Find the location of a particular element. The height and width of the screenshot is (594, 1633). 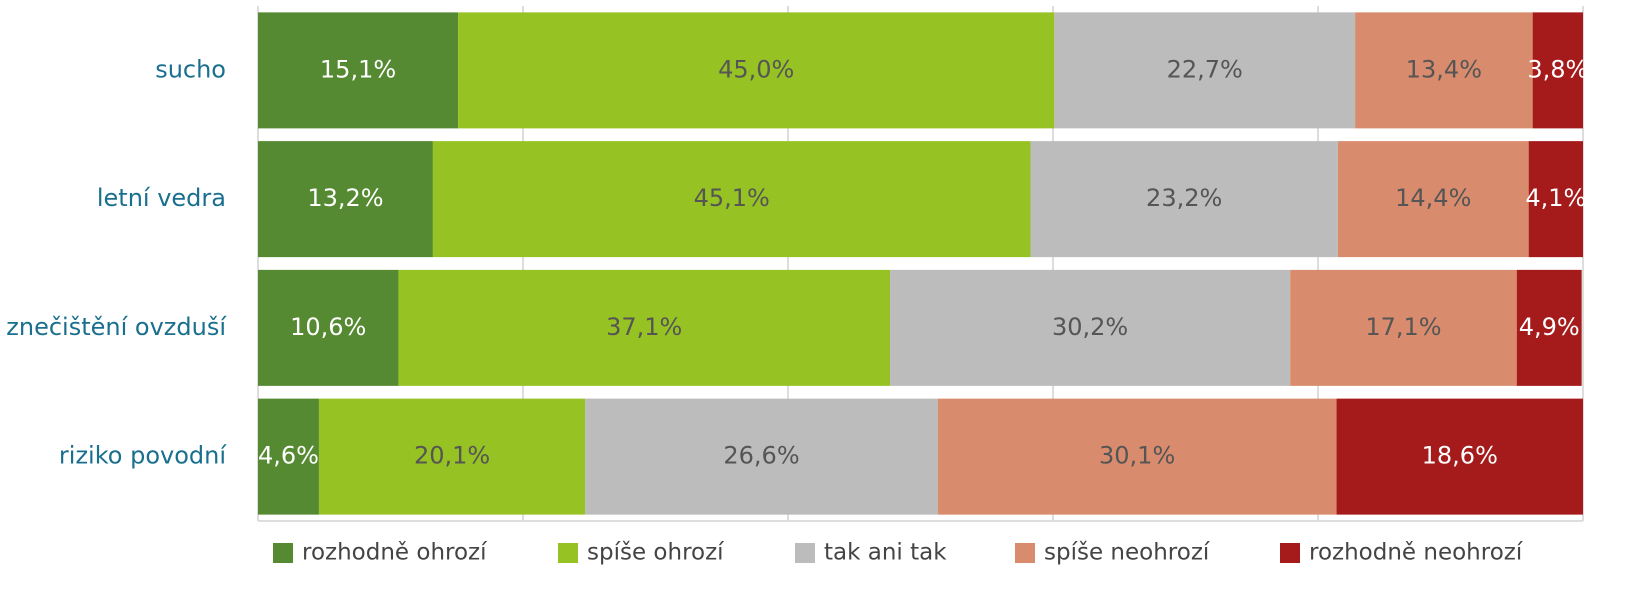

value-label: 4,9% is located at coordinates (1549, 327).